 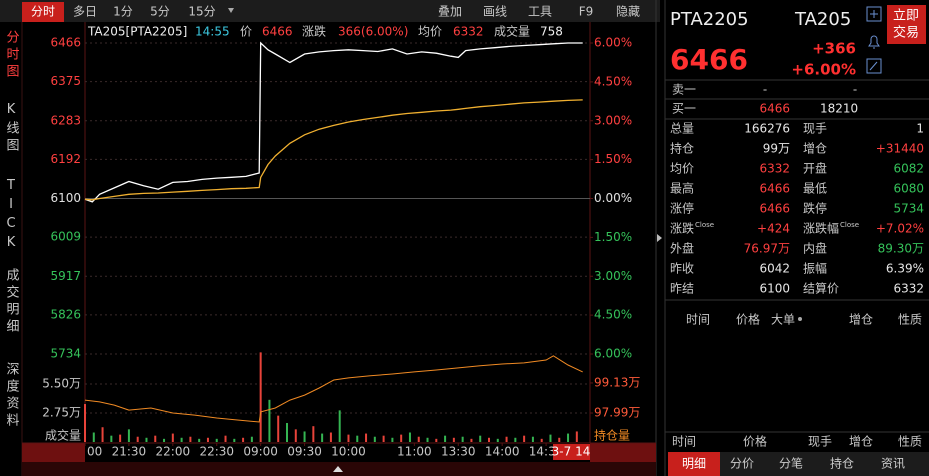 What do you see at coordinates (231, 10) in the screenshot?
I see `dropdown-icon` at bounding box center [231, 10].